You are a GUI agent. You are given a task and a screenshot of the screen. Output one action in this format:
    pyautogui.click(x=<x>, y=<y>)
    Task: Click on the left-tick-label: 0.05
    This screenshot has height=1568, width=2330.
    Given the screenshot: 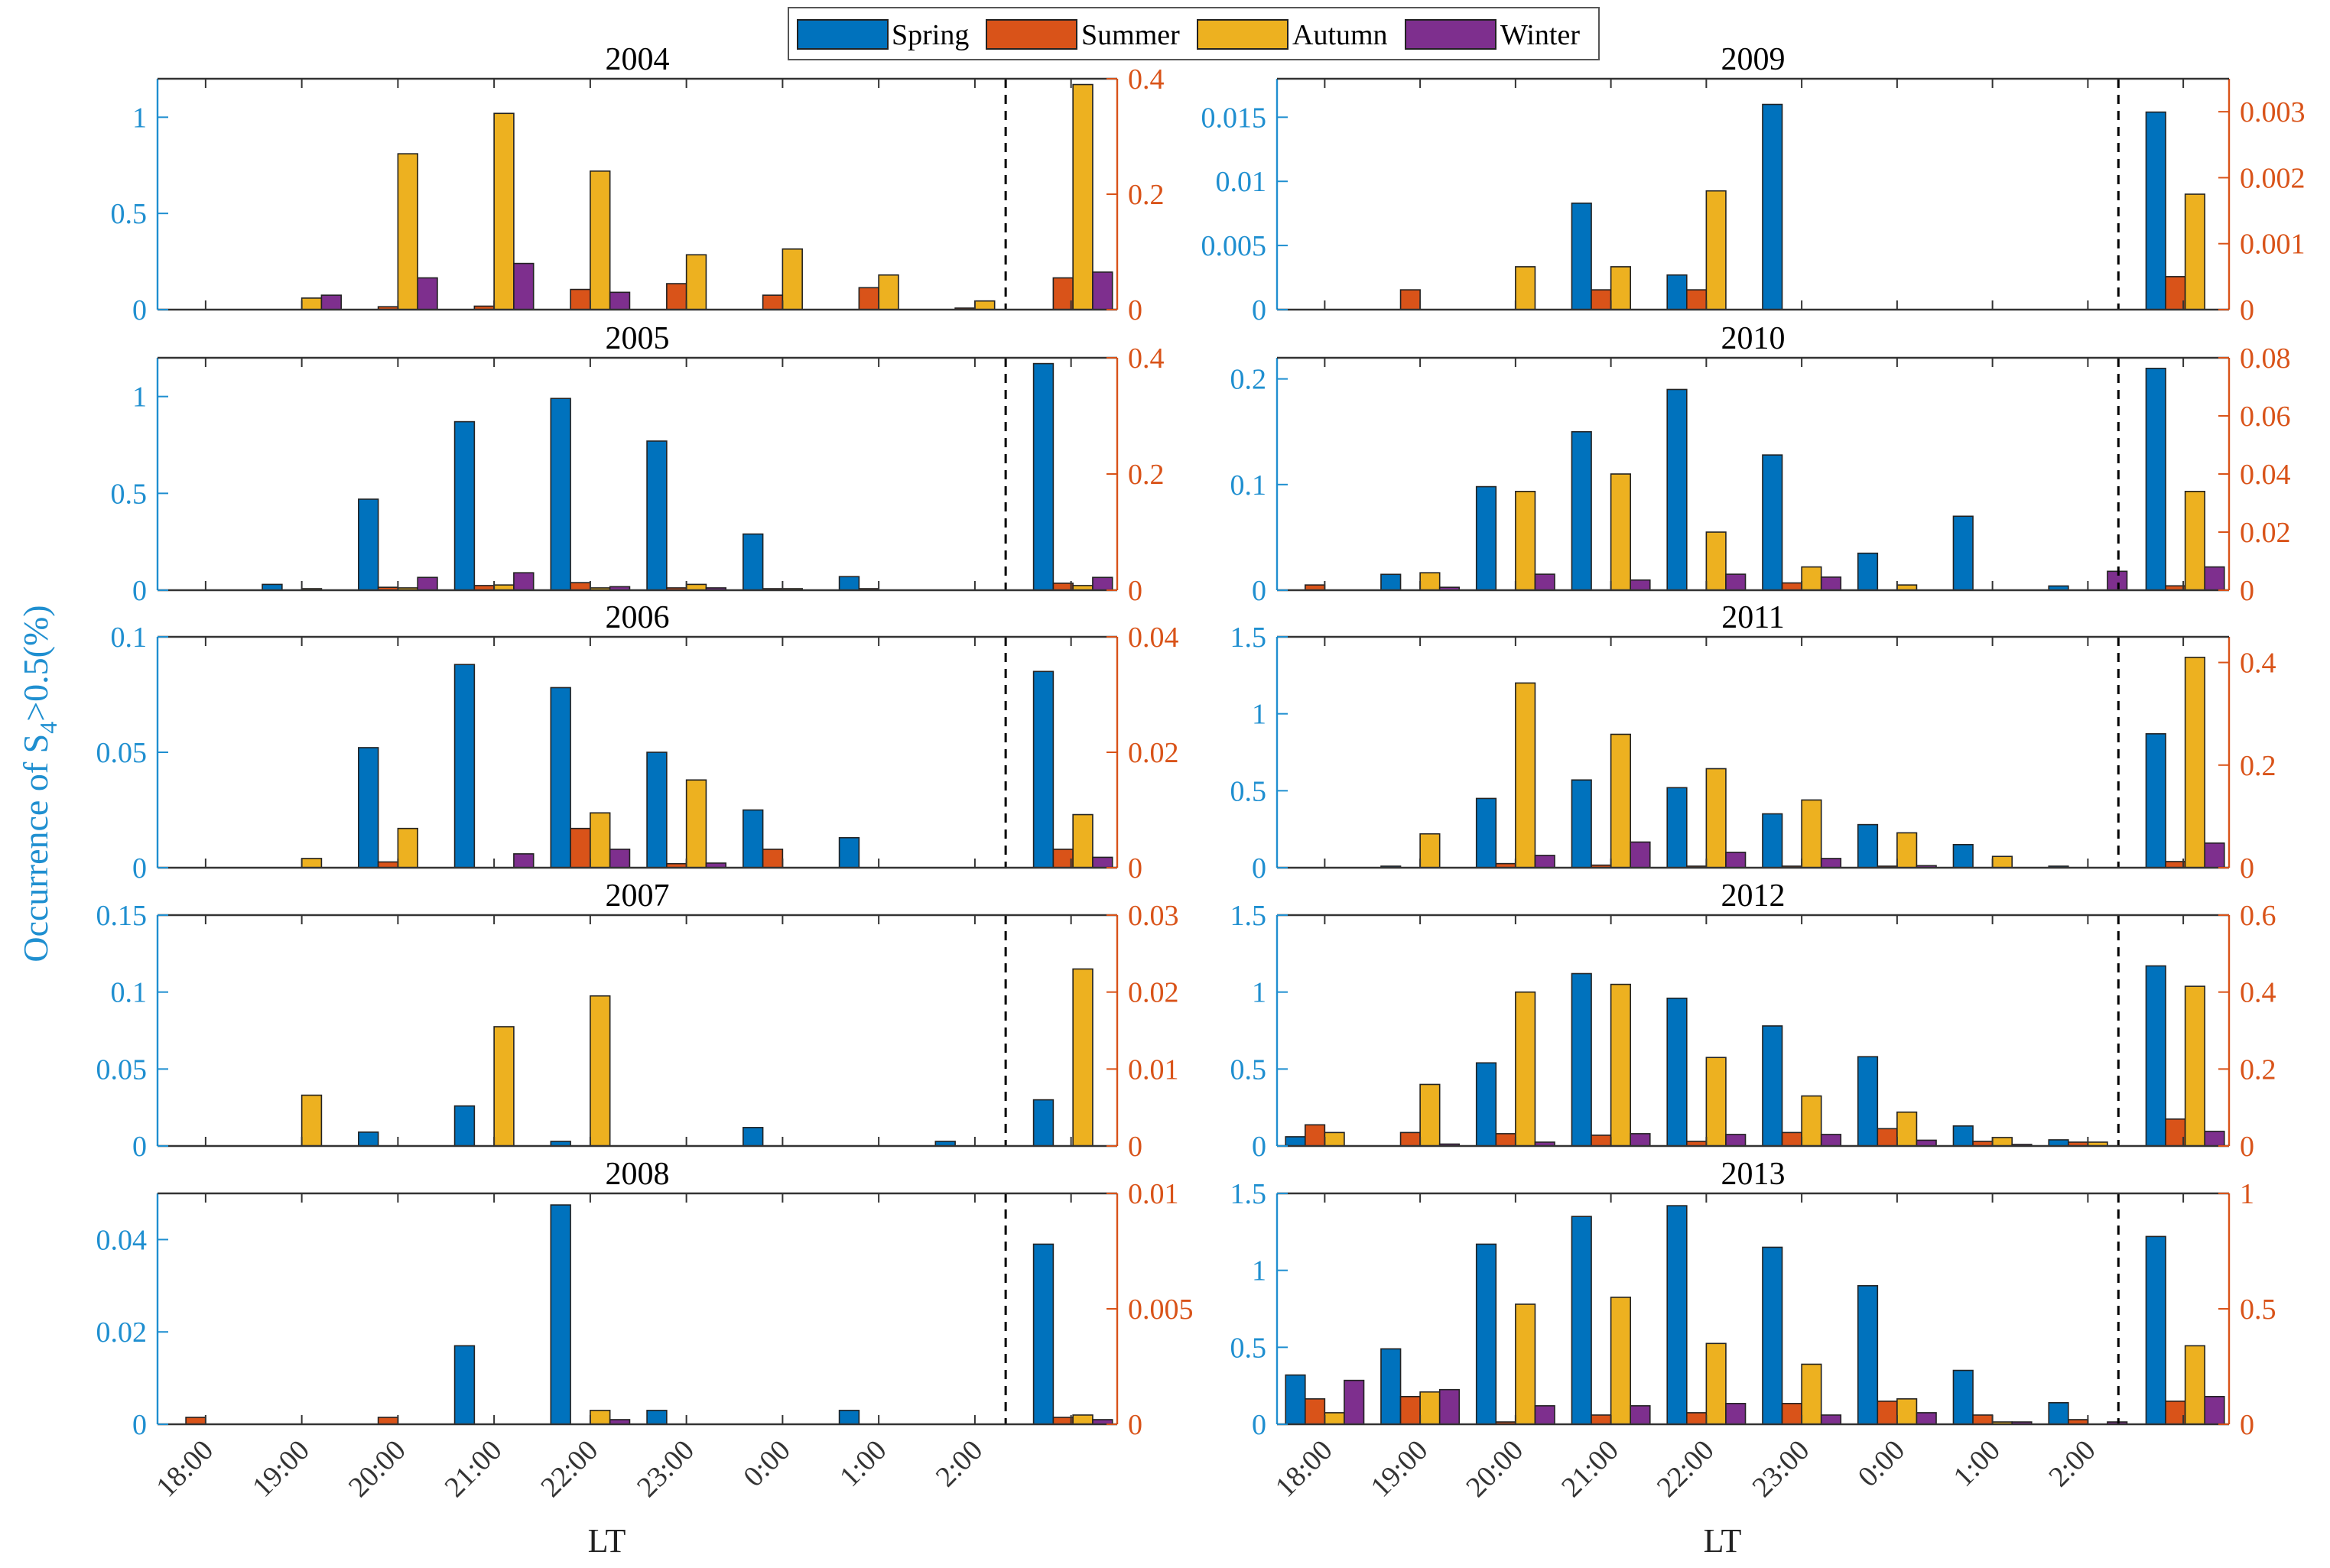 What is the action you would take?
    pyautogui.click(x=122, y=753)
    